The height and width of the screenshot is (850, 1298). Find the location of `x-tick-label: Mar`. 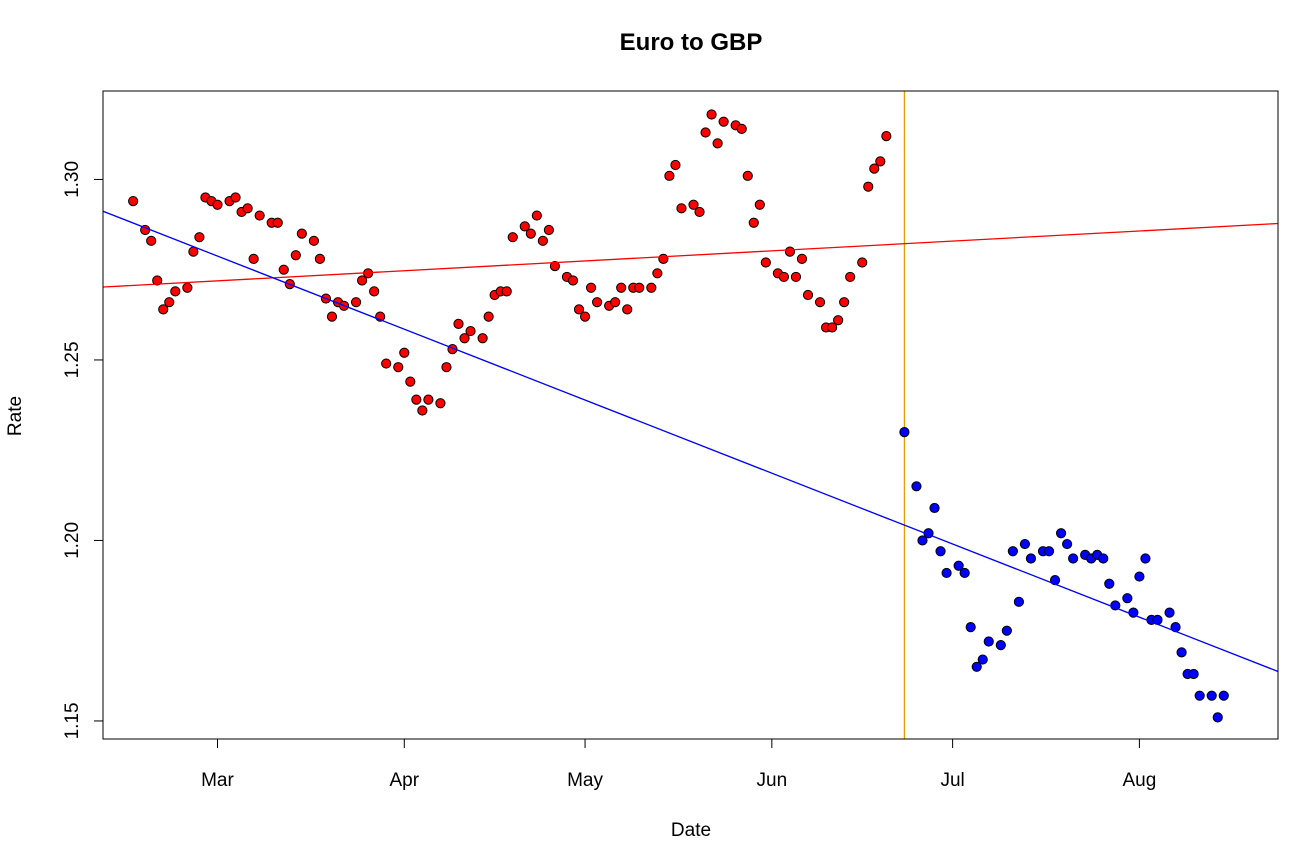

x-tick-label: Mar is located at coordinates (217, 780).